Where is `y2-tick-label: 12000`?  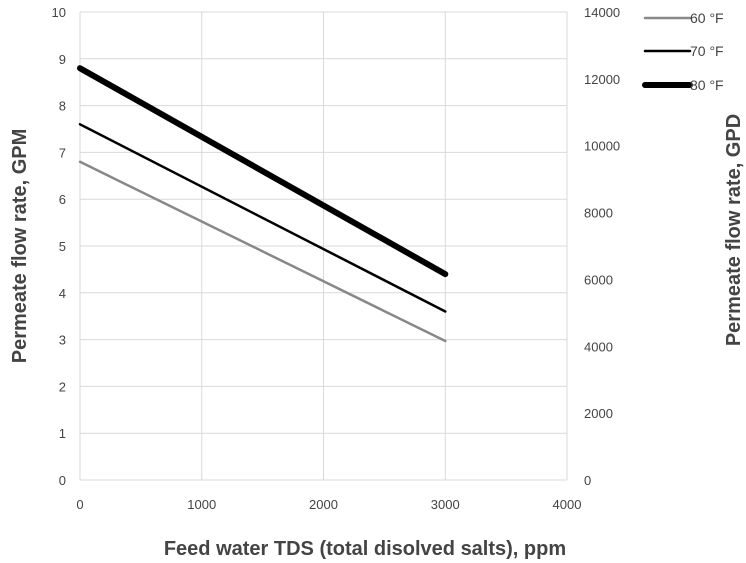 y2-tick-label: 12000 is located at coordinates (602, 79).